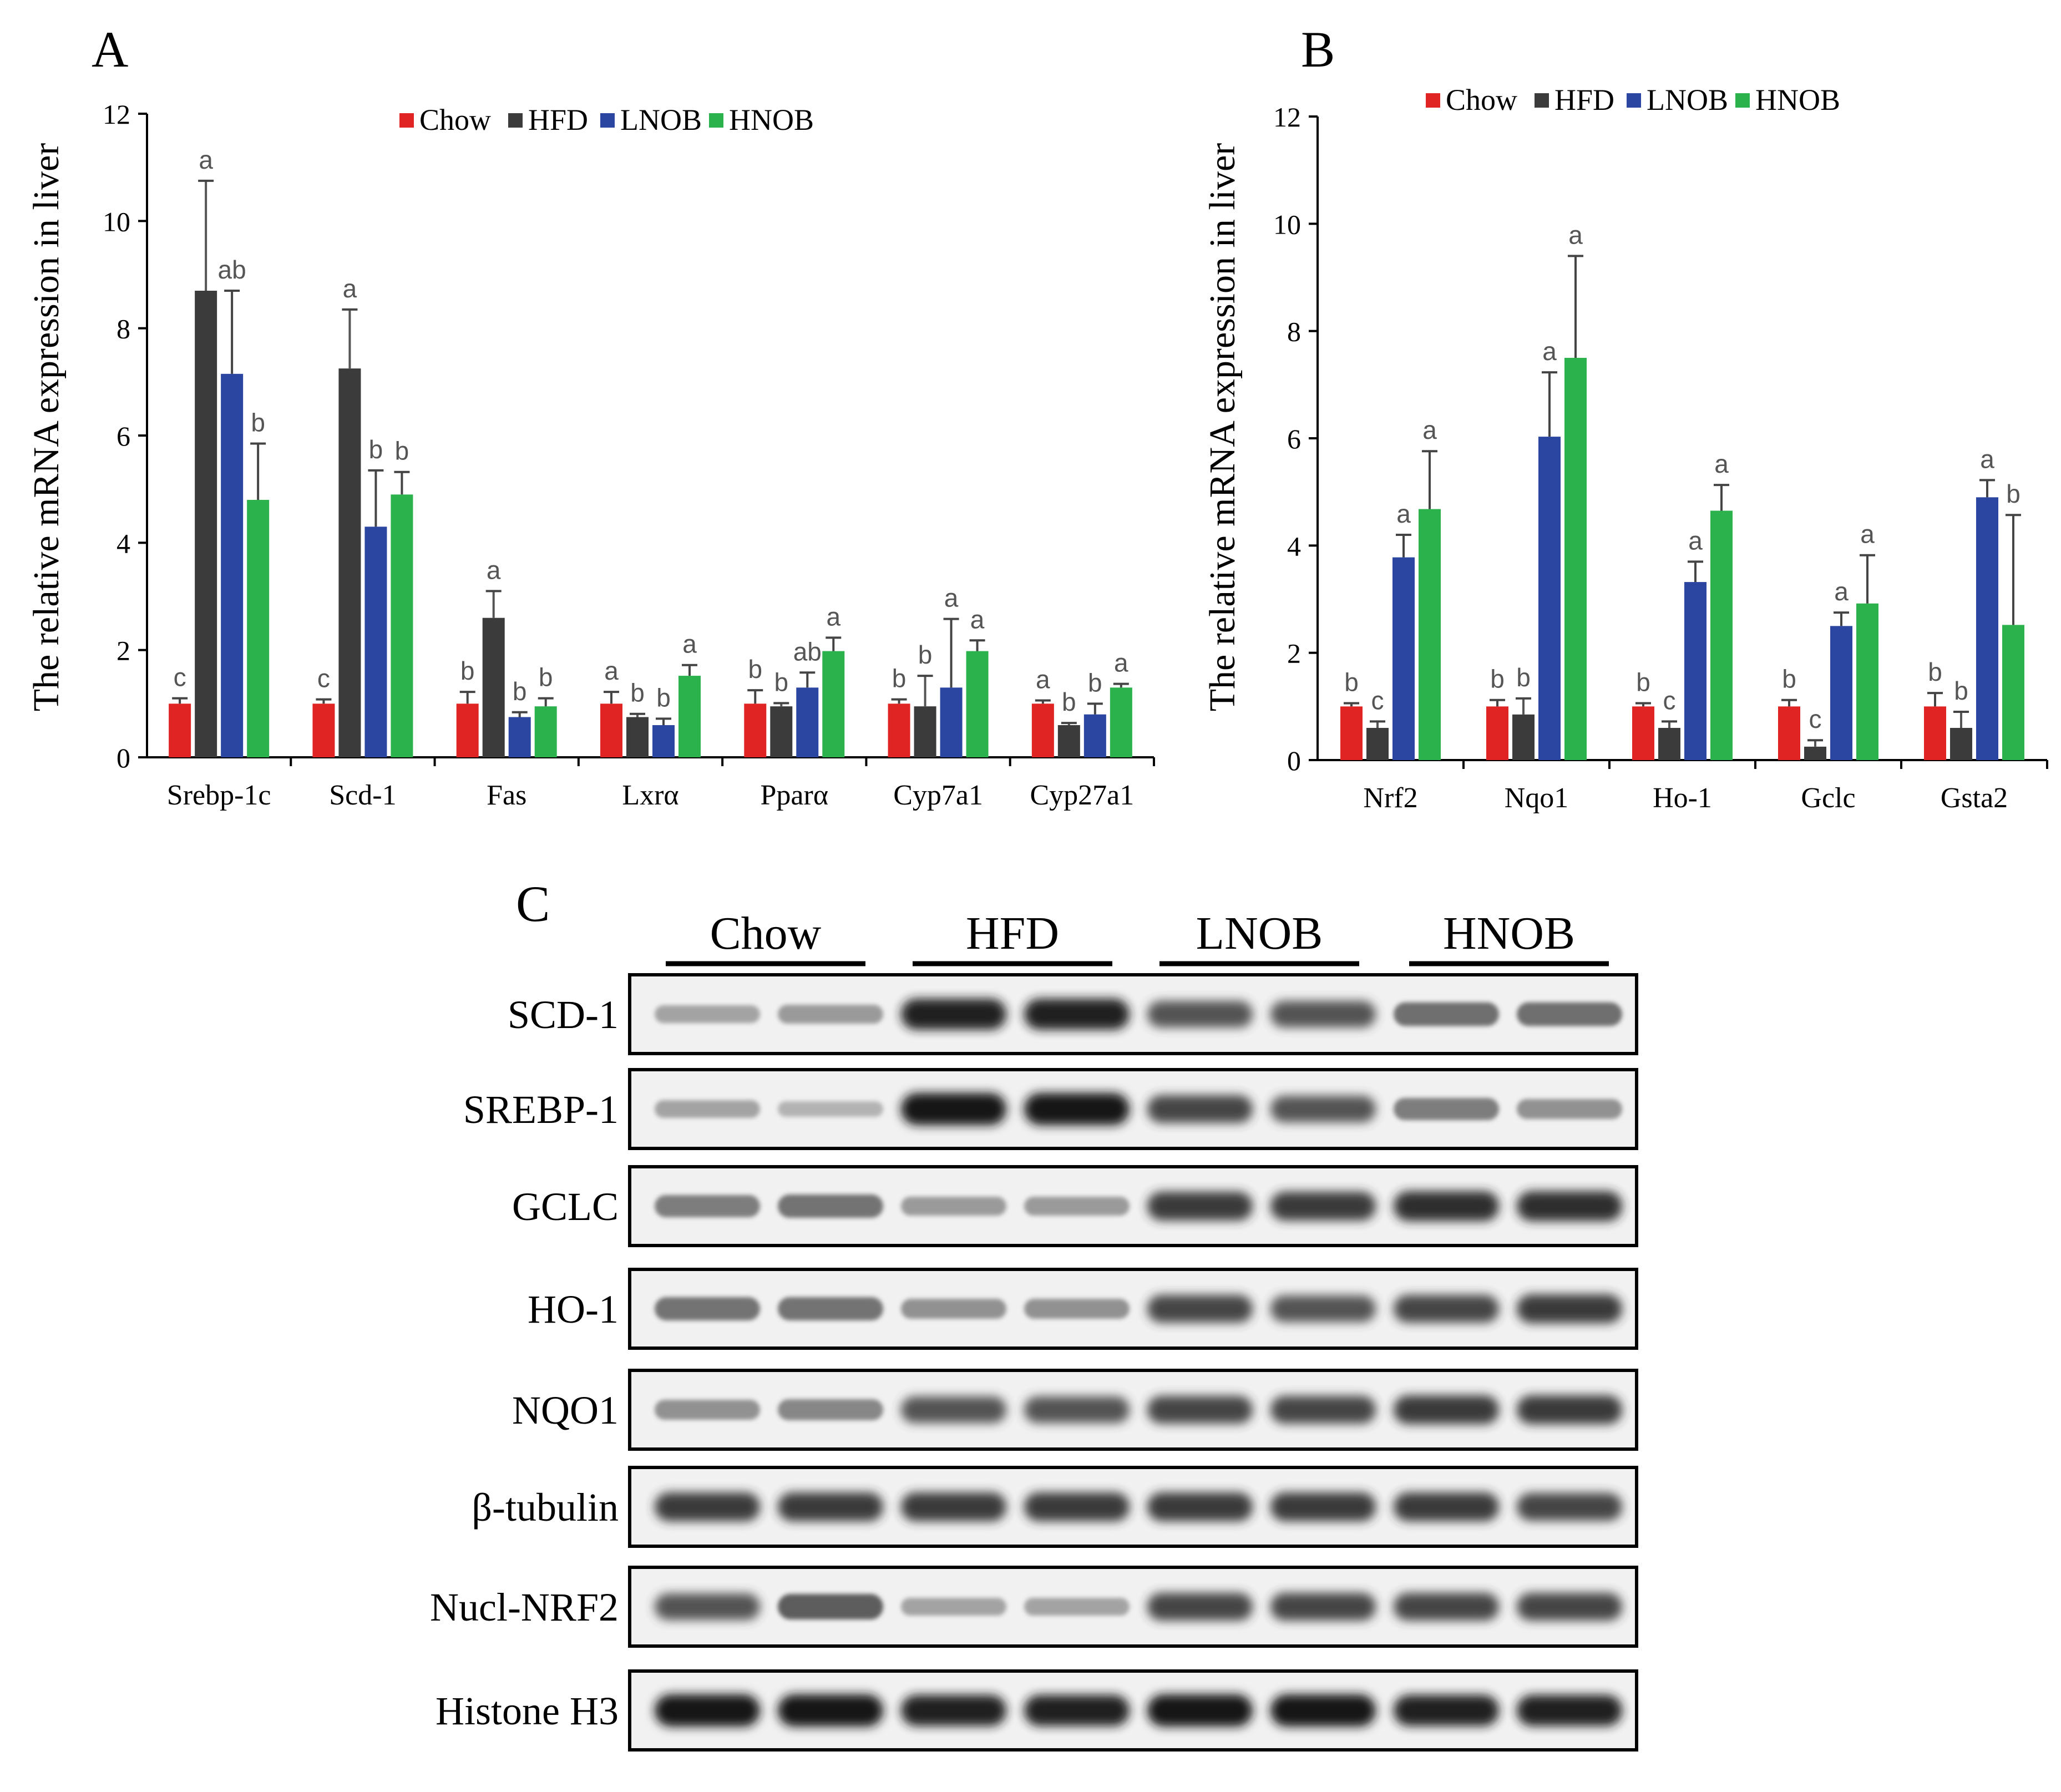 The width and height of the screenshot is (2061, 1792). Describe the element at coordinates (541, 1109) in the screenshot. I see `blot-row-label: SREBP-1` at that location.